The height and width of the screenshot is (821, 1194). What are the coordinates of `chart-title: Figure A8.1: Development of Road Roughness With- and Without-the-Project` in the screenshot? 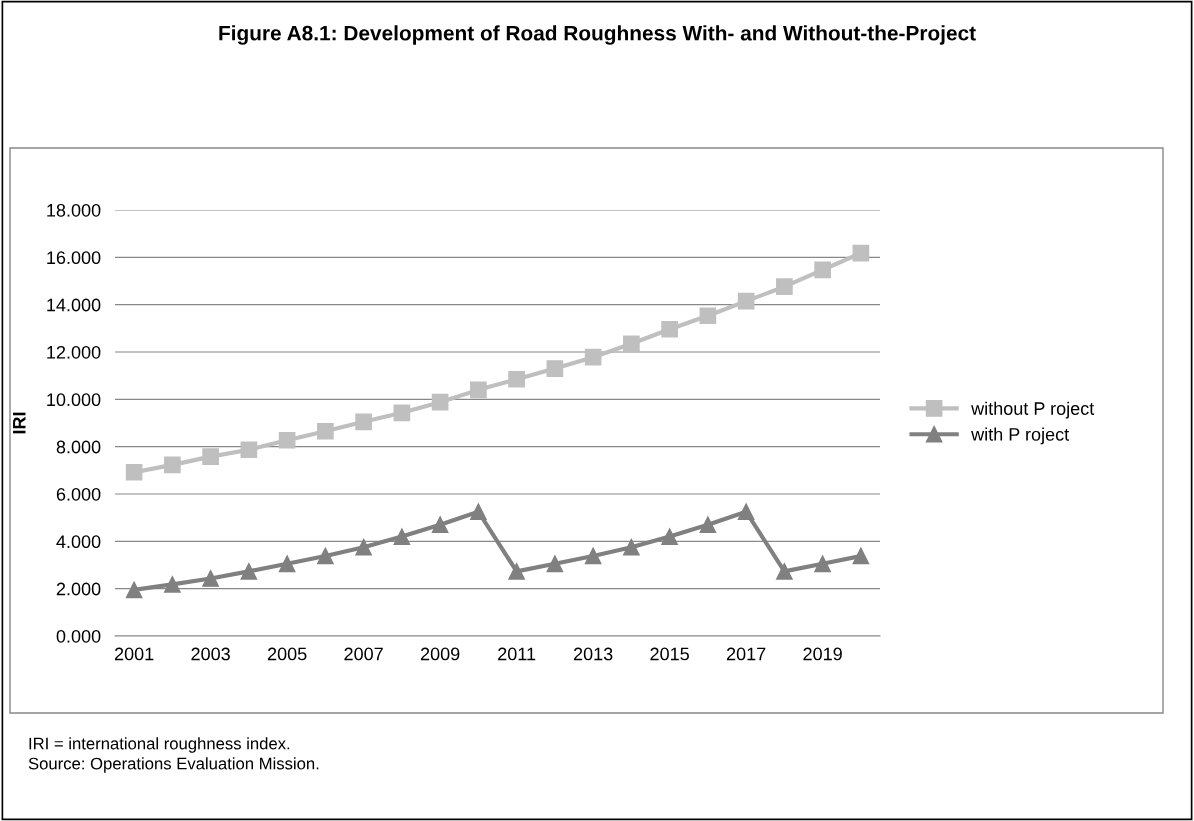 It's located at (597, 35).